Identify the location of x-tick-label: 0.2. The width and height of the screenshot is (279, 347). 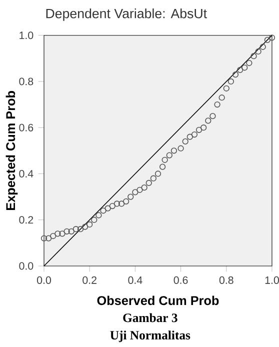
(89, 280).